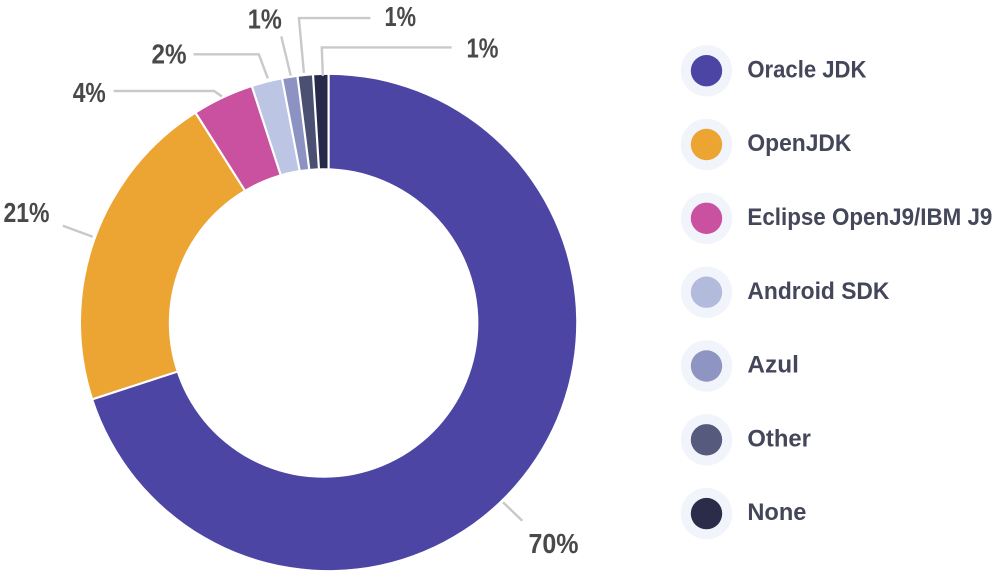 This screenshot has height=577, width=1000. Describe the element at coordinates (773, 365) in the screenshot. I see `svg-text: Azul` at that location.